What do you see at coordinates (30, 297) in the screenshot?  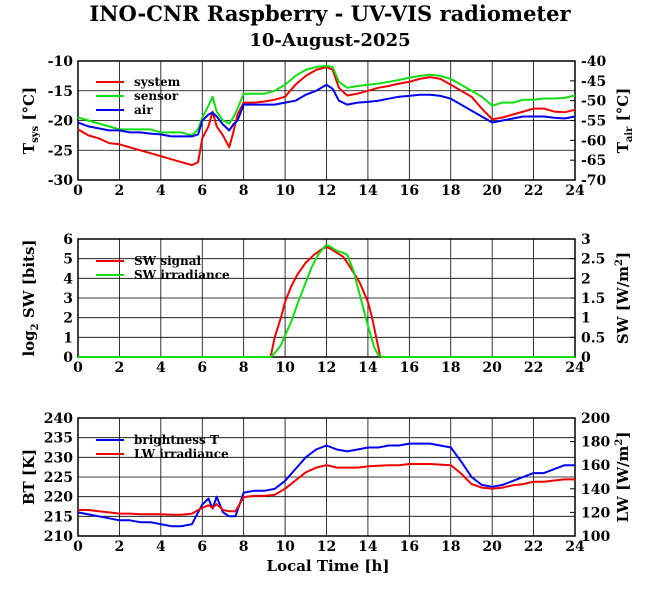 I see `y-axis-label: log2 SW [bits]` at bounding box center [30, 297].